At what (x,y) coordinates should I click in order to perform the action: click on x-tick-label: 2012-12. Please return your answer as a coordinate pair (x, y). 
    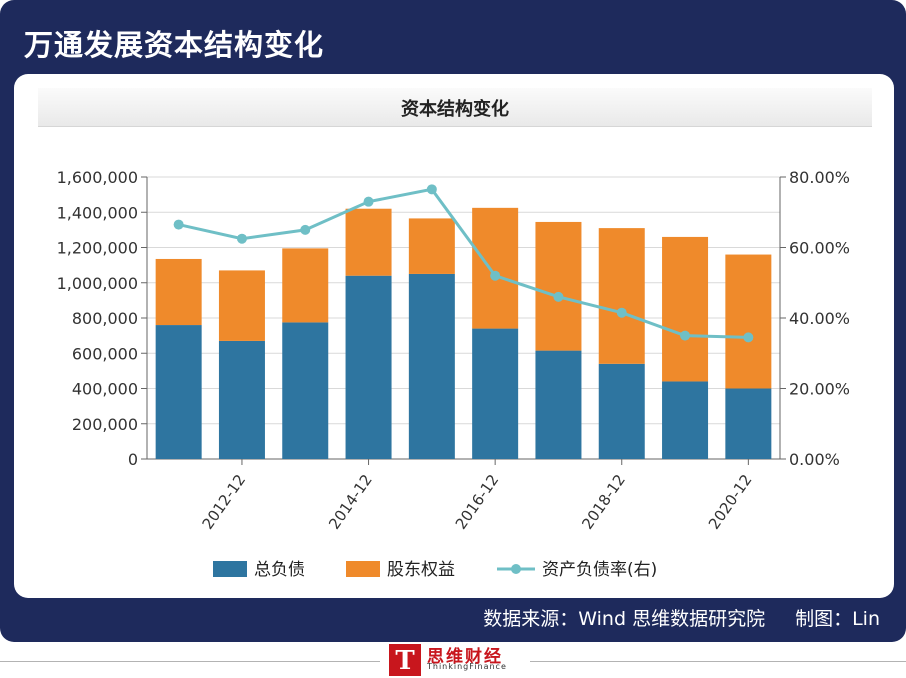
    Looking at the image, I should click on (224, 502).